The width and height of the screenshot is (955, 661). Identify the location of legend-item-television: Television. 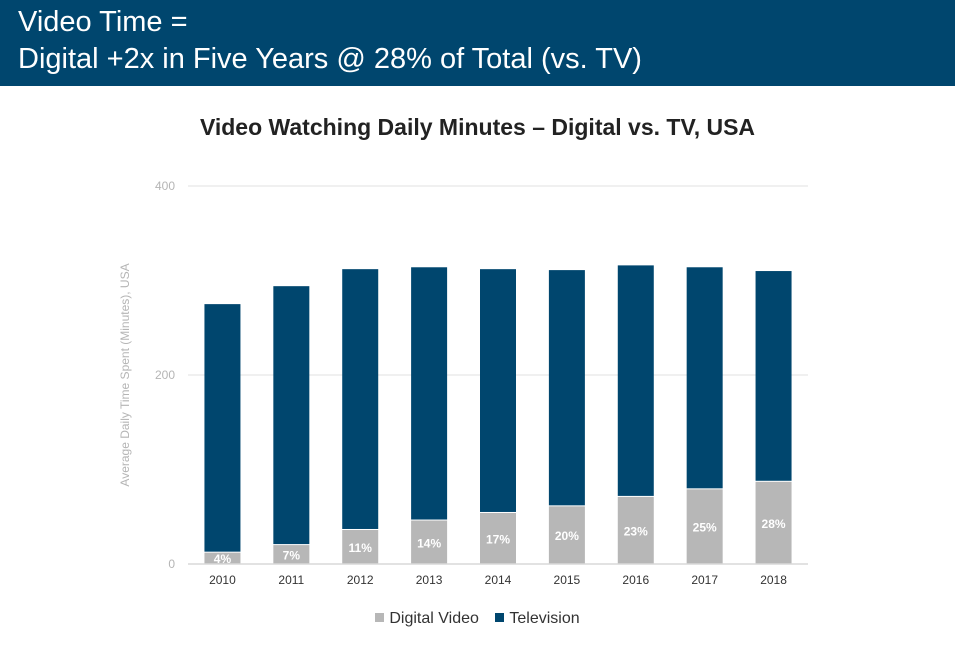
(537, 619).